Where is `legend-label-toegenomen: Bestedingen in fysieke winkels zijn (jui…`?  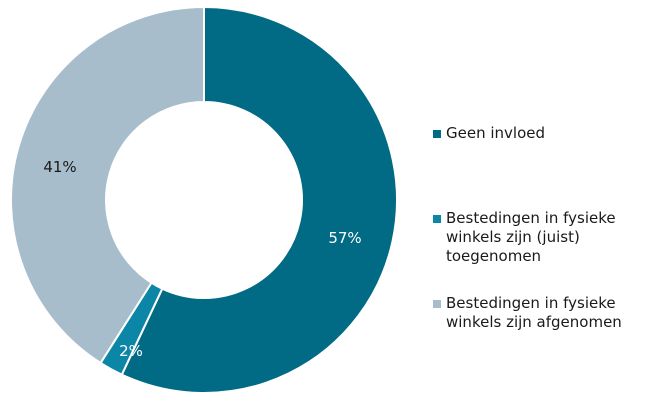
legend-label-toegenomen: Bestedingen in fysieke winkels zijn (jui… is located at coordinates (531, 237).